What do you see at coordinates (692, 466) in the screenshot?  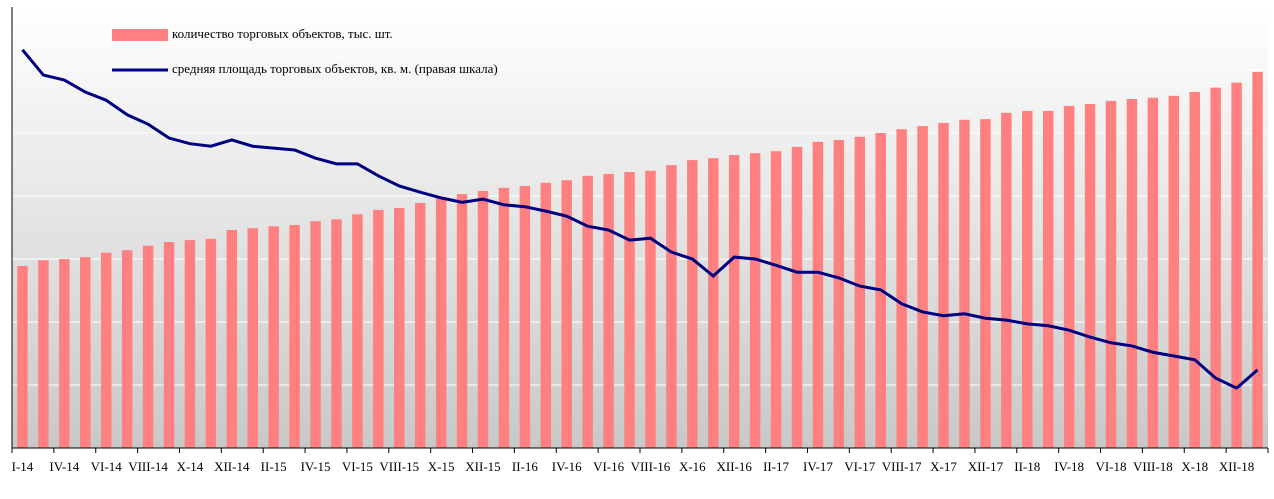 I see `x-tick-label: X-16` at bounding box center [692, 466].